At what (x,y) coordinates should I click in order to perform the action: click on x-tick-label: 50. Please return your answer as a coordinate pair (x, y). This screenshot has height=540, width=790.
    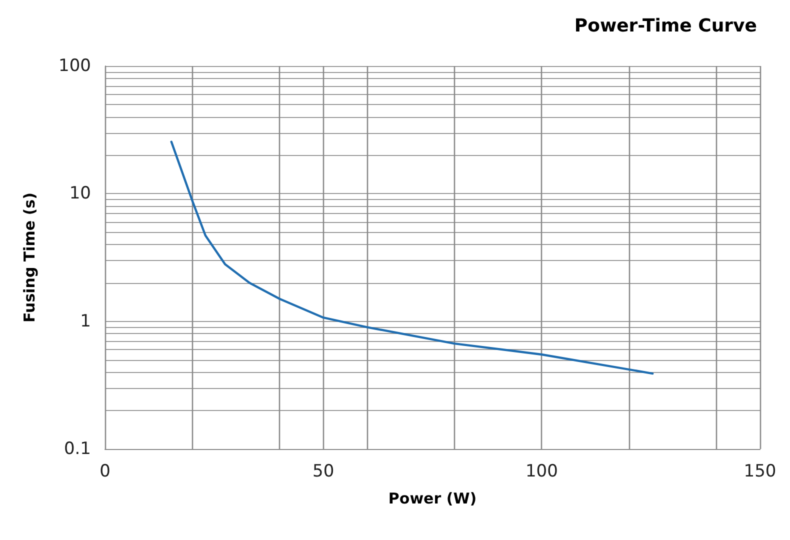
    Looking at the image, I should click on (323, 472).